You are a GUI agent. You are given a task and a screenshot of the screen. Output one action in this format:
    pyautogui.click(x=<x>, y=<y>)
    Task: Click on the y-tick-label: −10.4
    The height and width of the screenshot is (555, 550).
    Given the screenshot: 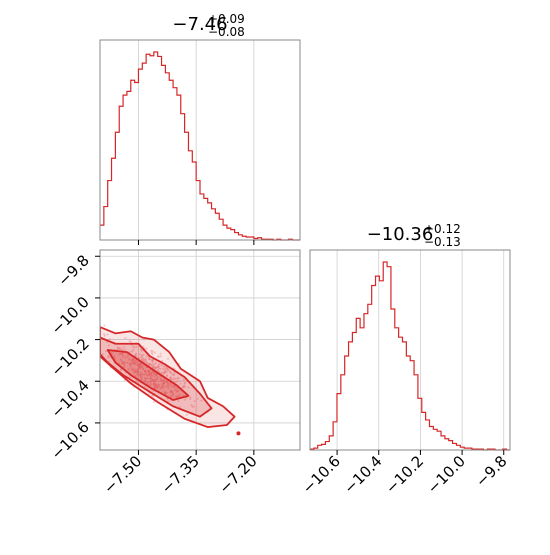 What is the action you would take?
    pyautogui.click(x=70, y=398)
    